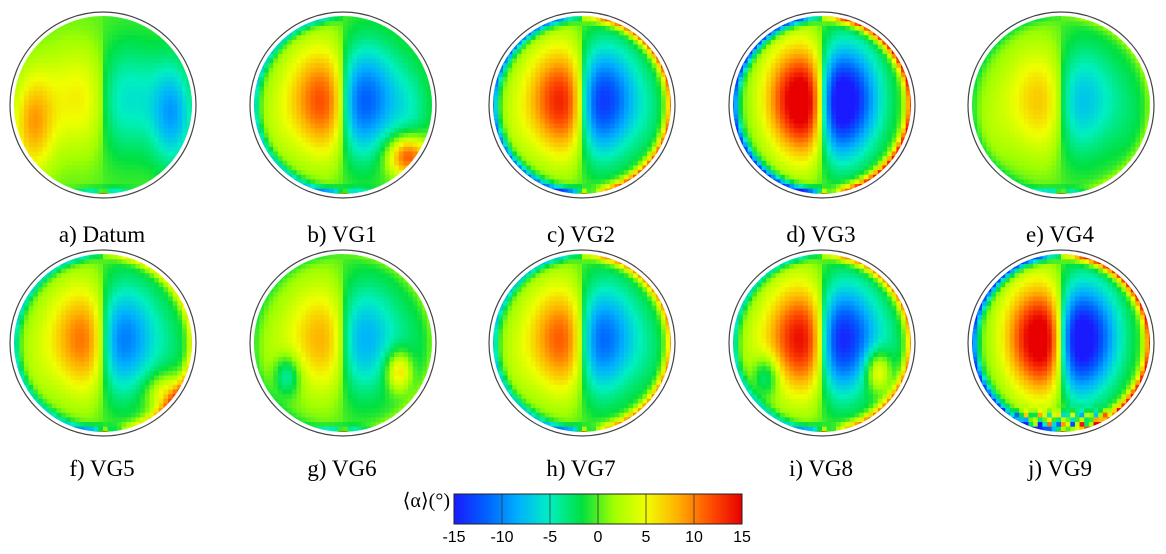  I want to click on colorbar-title: ⟨α⟩(°), so click(426, 501).